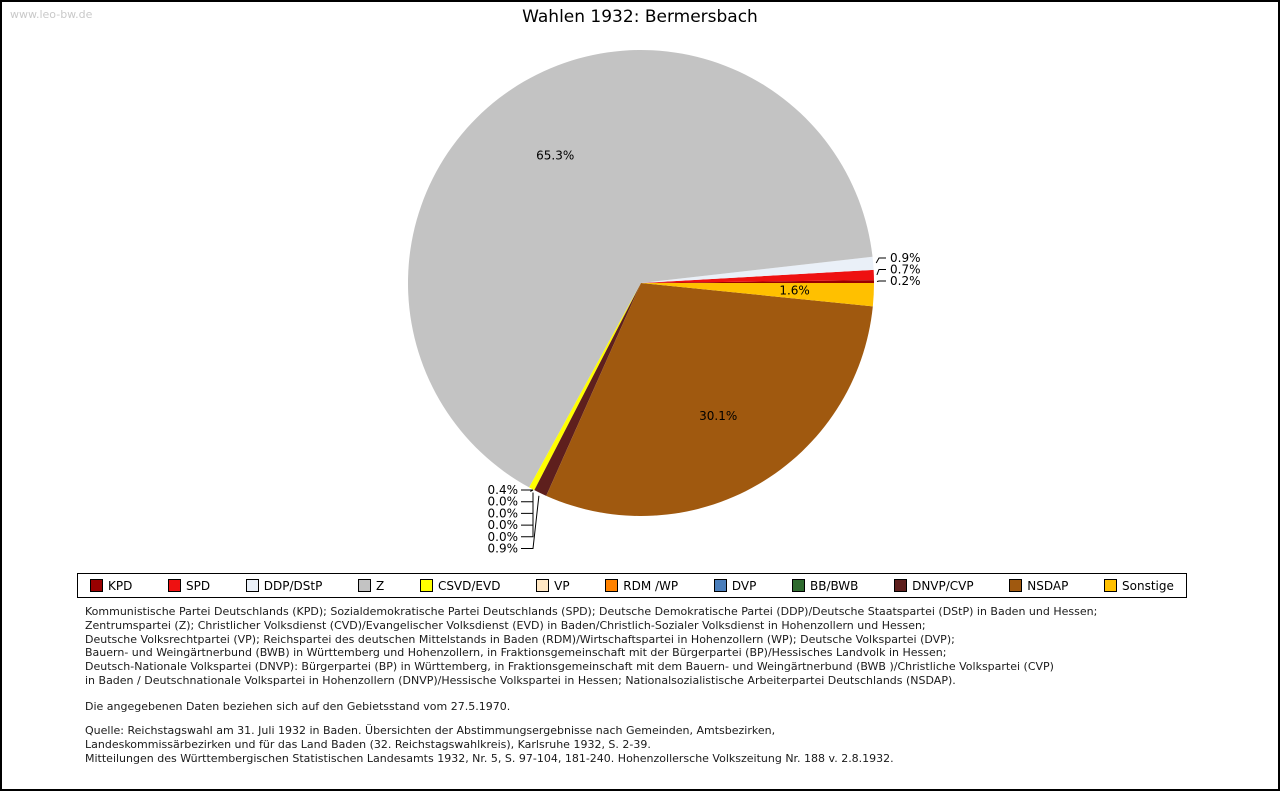 This screenshot has height=791, width=1280. I want to click on legend-item-csvd-evd: CSVD/EVD, so click(460, 585).